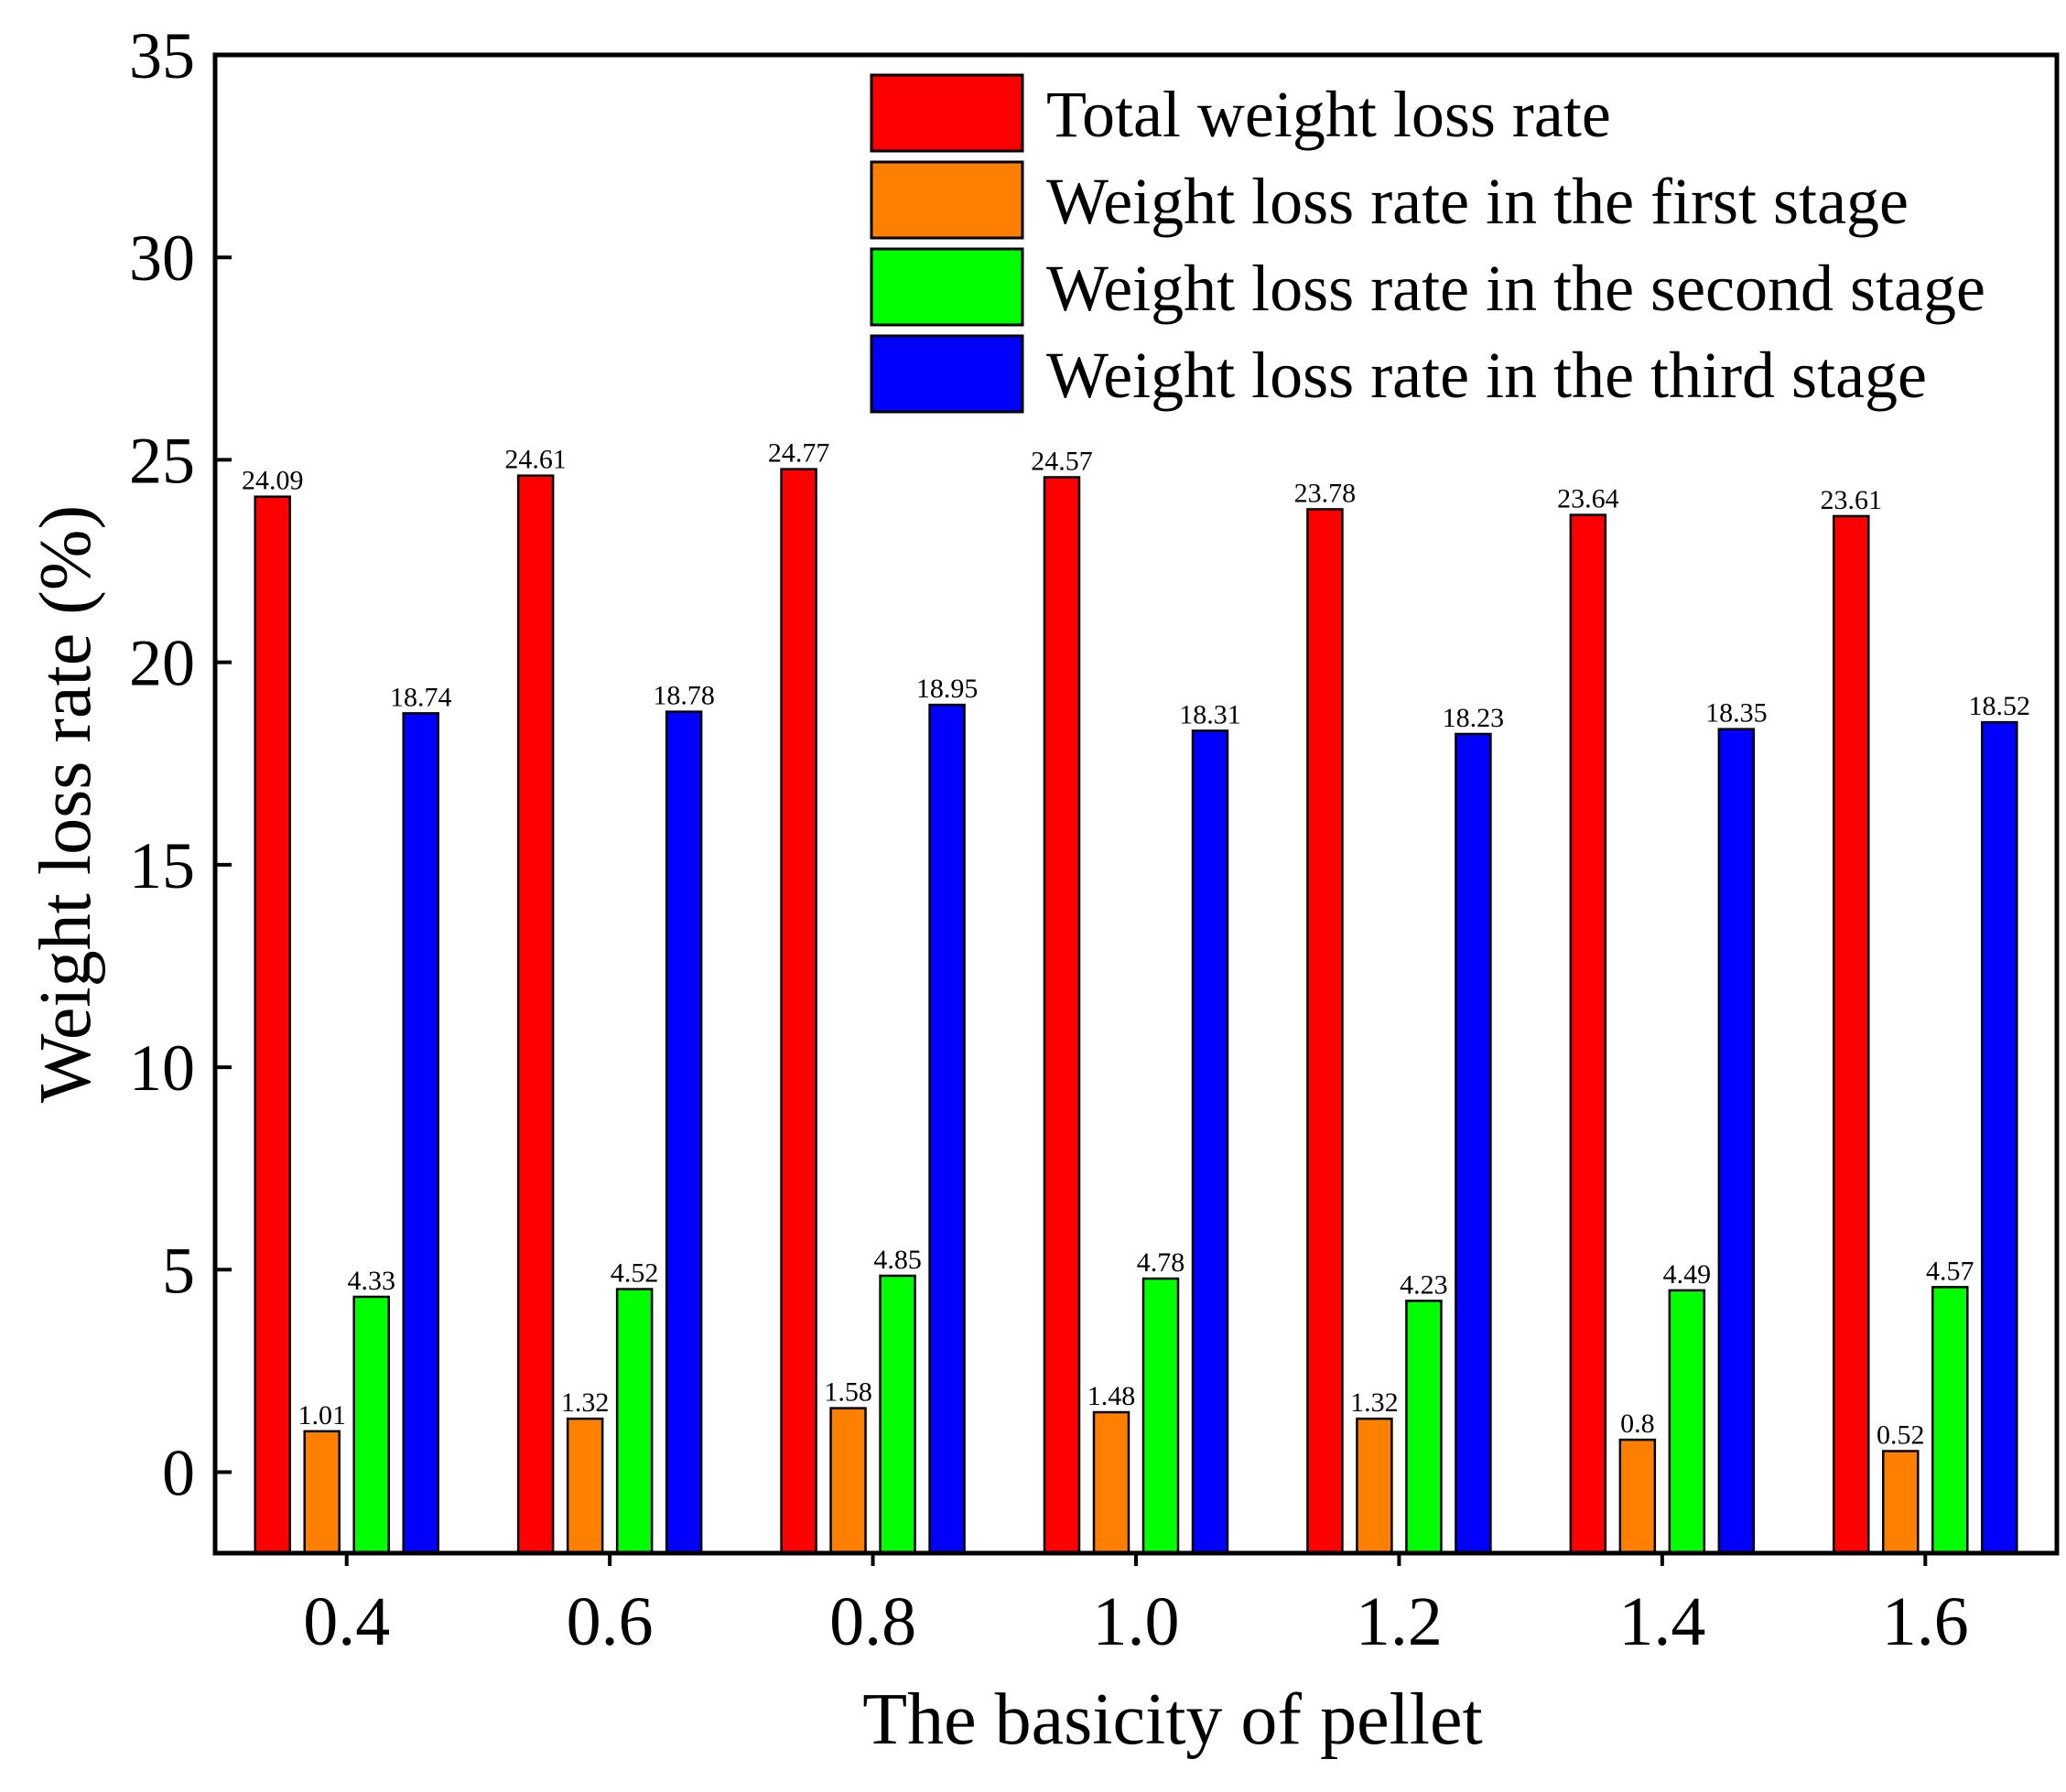 The height and width of the screenshot is (1792, 2066). Describe the element at coordinates (1161, 1263) in the screenshot. I see `data-label: 4.78` at that location.